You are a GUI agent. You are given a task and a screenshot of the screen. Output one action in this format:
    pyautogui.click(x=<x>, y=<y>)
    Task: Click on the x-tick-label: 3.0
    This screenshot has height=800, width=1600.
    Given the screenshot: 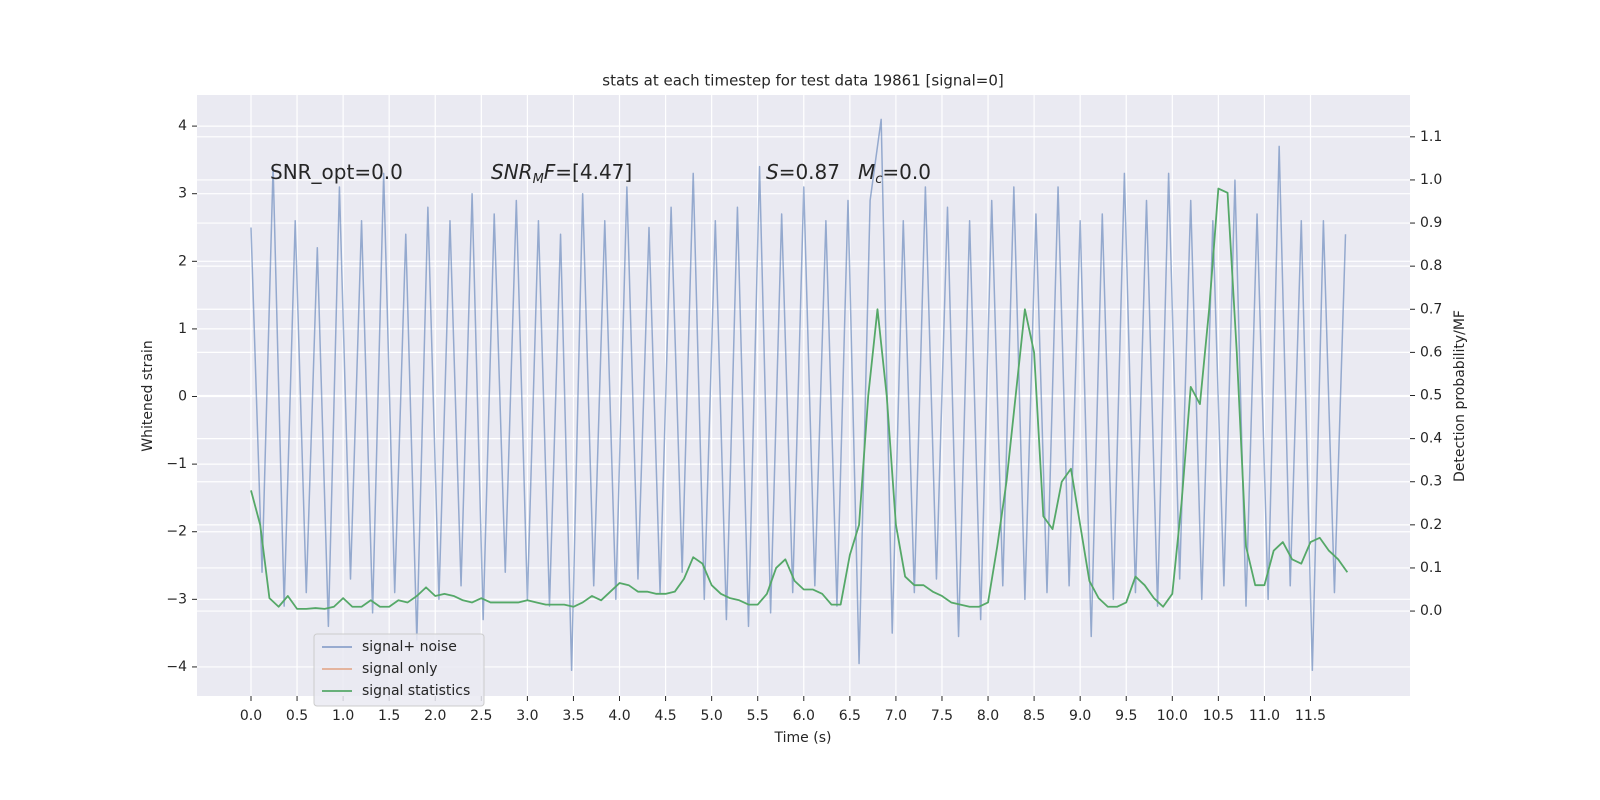 What is the action you would take?
    pyautogui.click(x=527, y=716)
    